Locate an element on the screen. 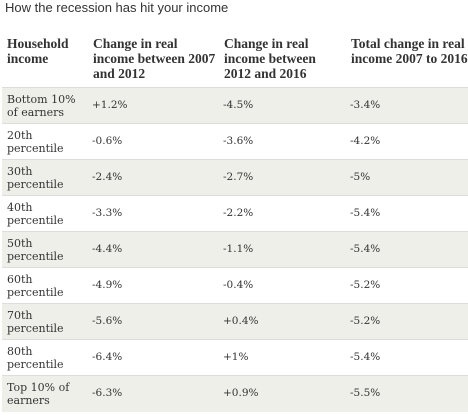  change-2007-2012-cell: -6.3% is located at coordinates (107, 393).